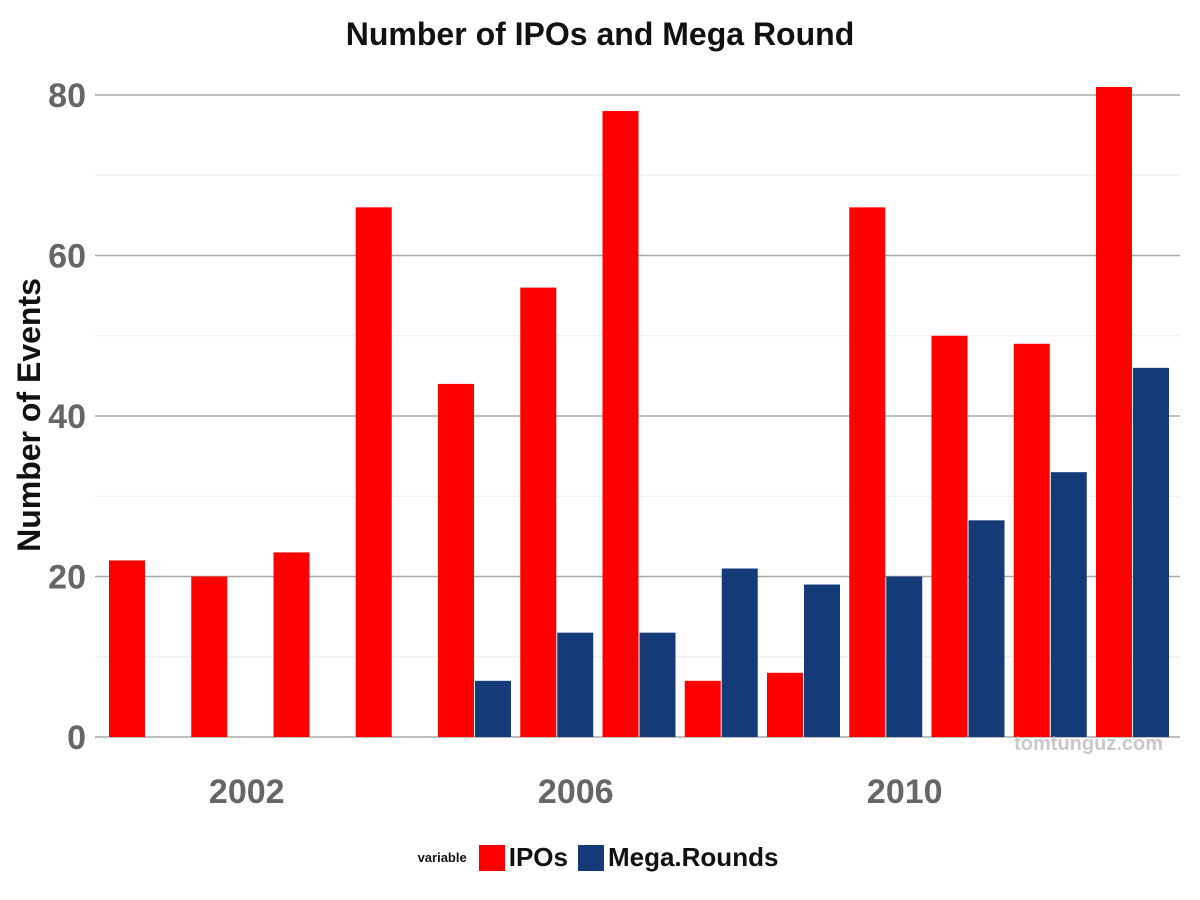 Image resolution: width=1200 pixels, height=900 pixels. I want to click on y-tick-label: 0, so click(76, 738).